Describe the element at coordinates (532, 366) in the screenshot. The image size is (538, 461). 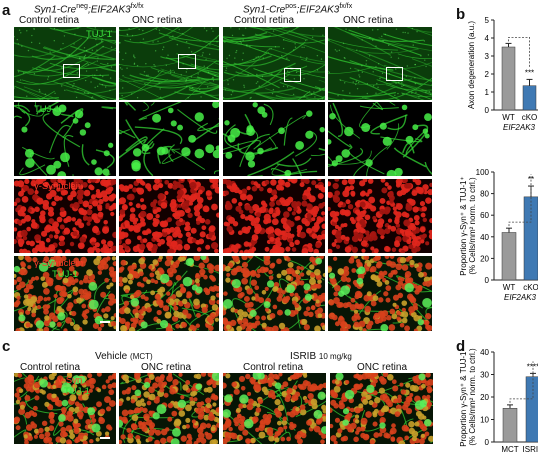
I see `significance-label: ****` at that location.